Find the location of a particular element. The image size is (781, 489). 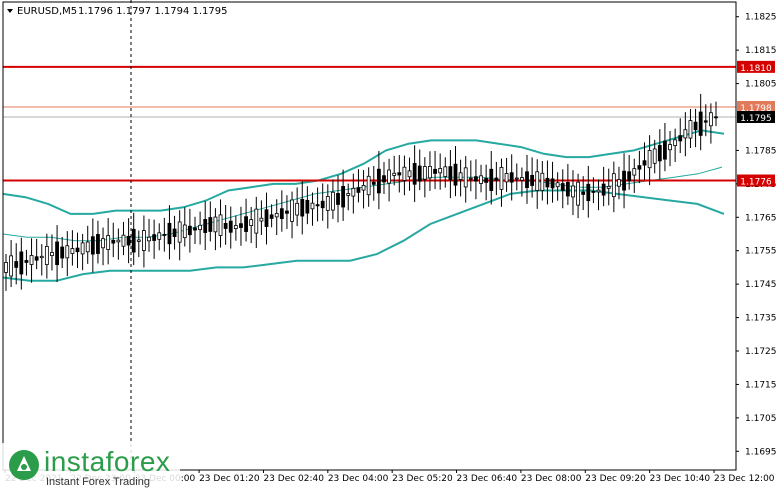

time-tick-label: 23 Dec 02:40 is located at coordinates (293, 479).